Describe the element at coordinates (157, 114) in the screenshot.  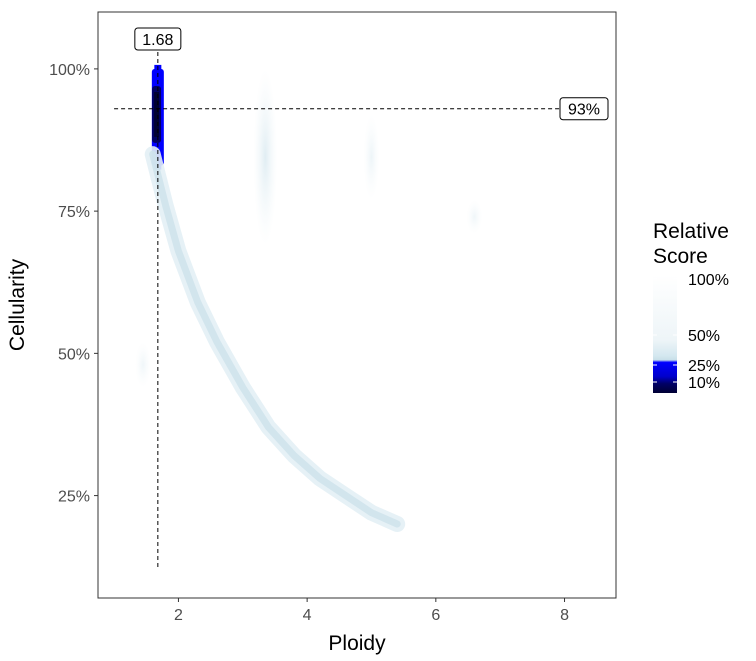
I see `heat-cell-peak` at that location.